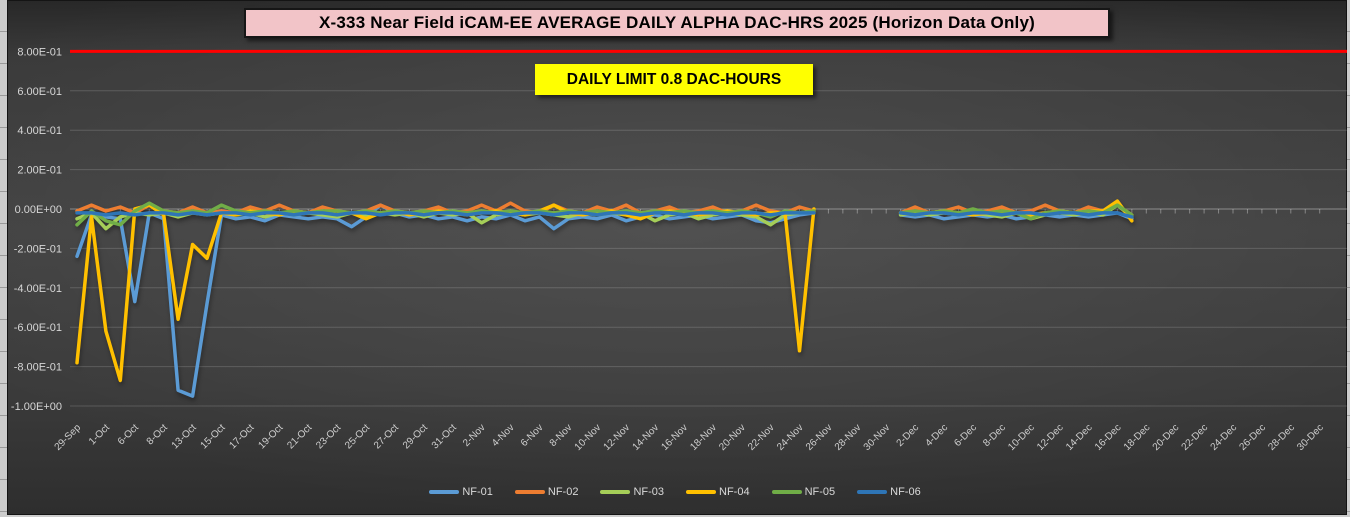 The image size is (1350, 517). What do you see at coordinates (36, 407) in the screenshot?
I see `y-tick-label: -1.00E+00` at bounding box center [36, 407].